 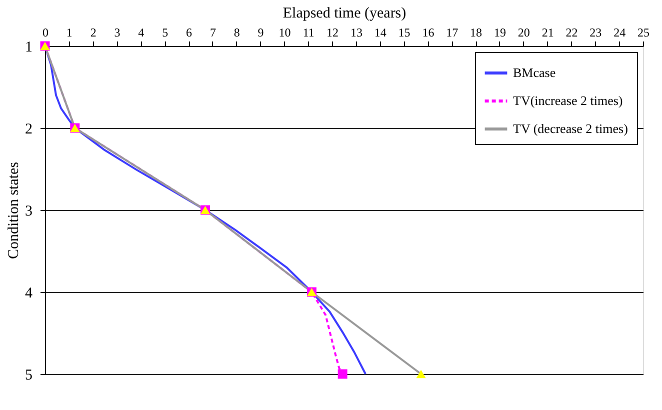 What do you see at coordinates (534, 72) in the screenshot?
I see `legend-label: BMcase` at bounding box center [534, 72].